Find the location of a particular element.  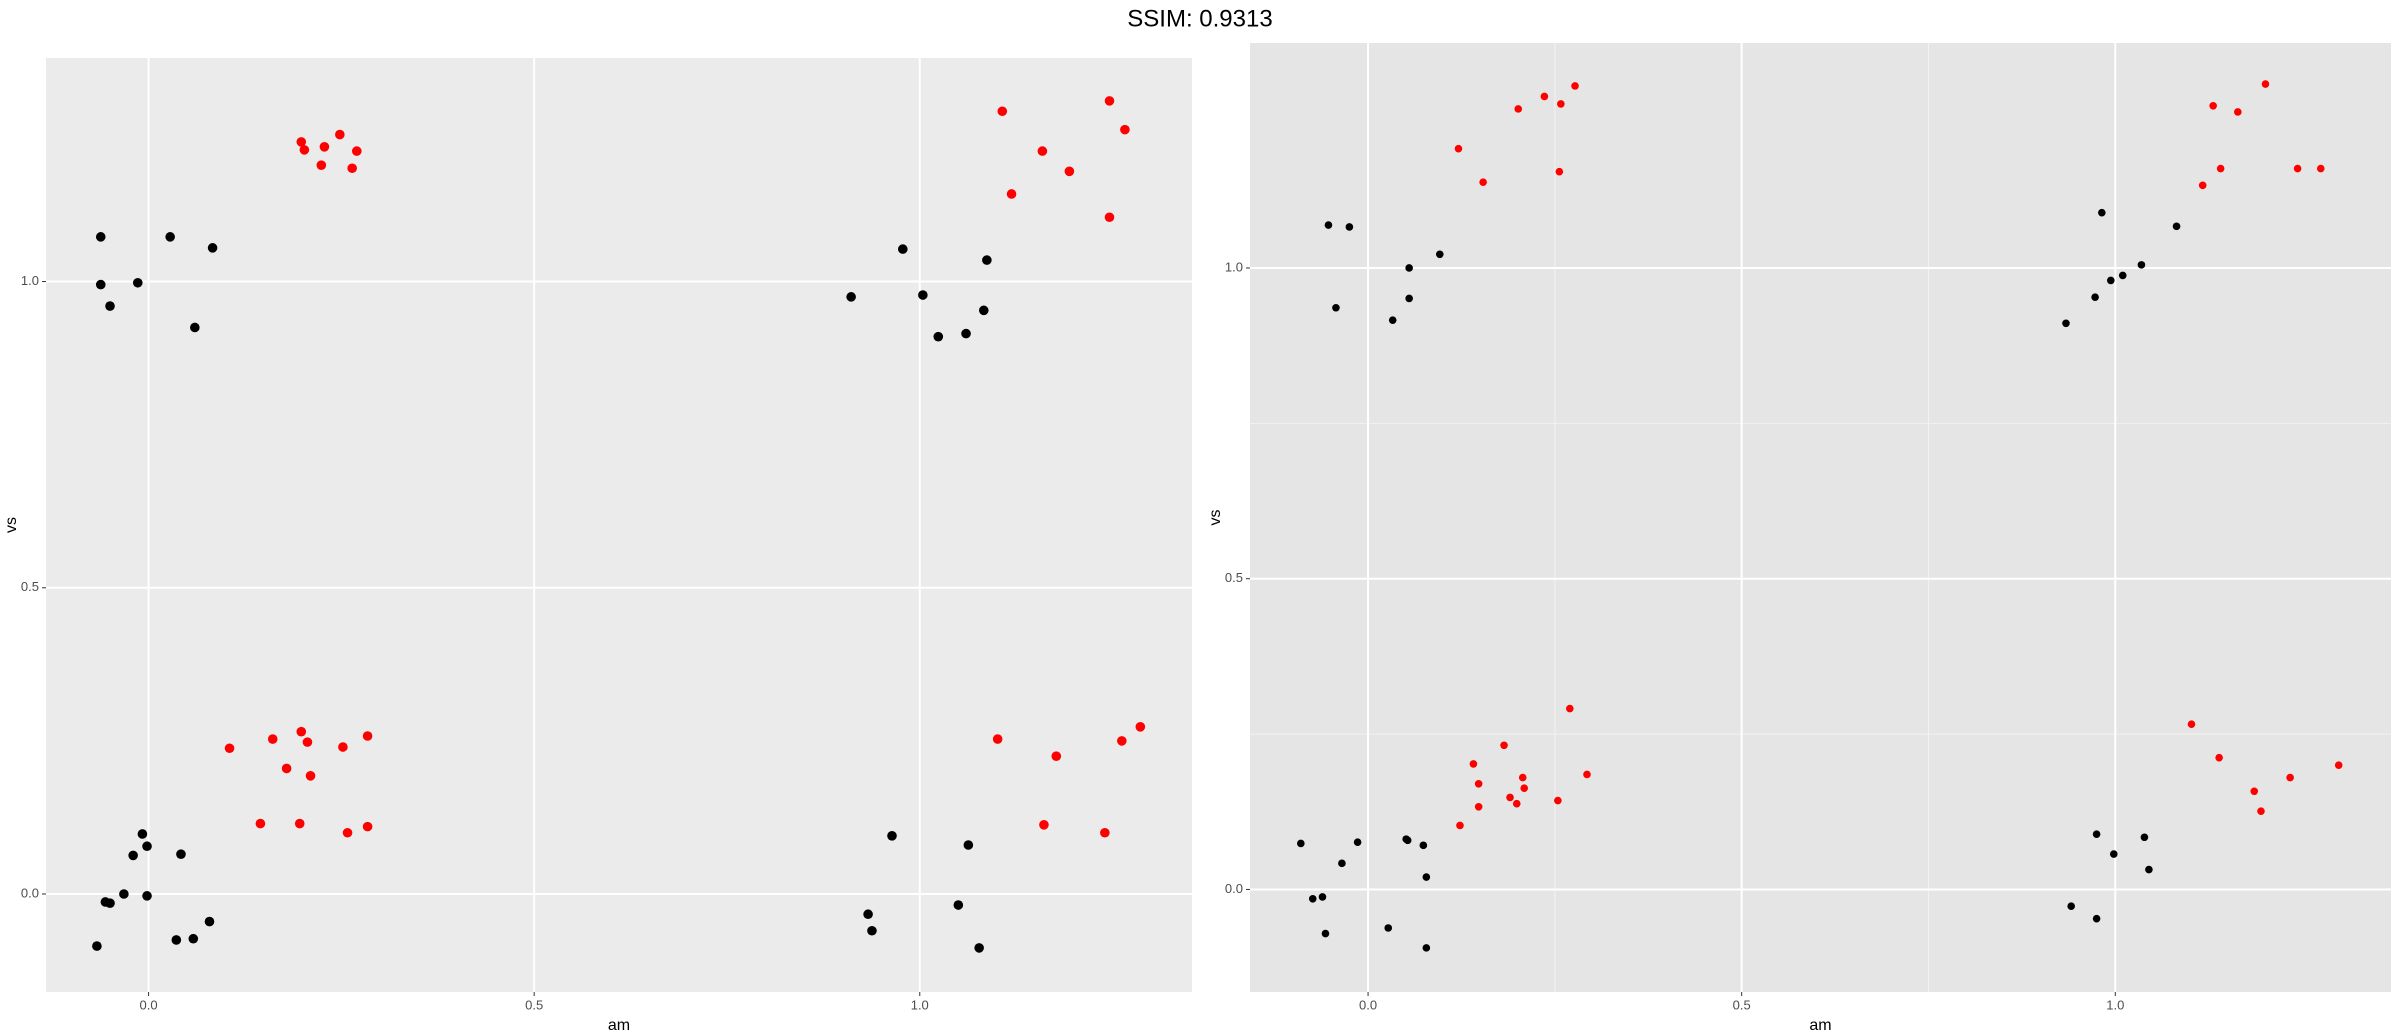

y-axis-label: vs is located at coordinates (11, 525).